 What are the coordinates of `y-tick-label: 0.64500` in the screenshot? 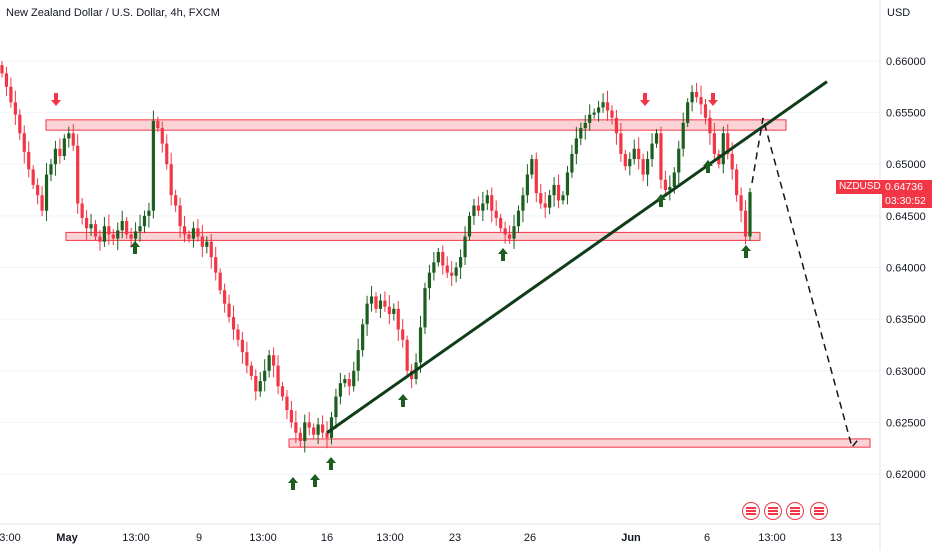 It's located at (906, 217).